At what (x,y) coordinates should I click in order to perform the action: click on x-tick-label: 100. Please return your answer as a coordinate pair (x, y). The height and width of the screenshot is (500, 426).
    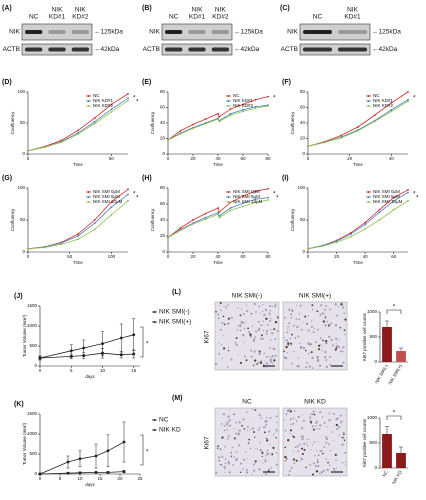
    Looking at the image, I should click on (112, 256).